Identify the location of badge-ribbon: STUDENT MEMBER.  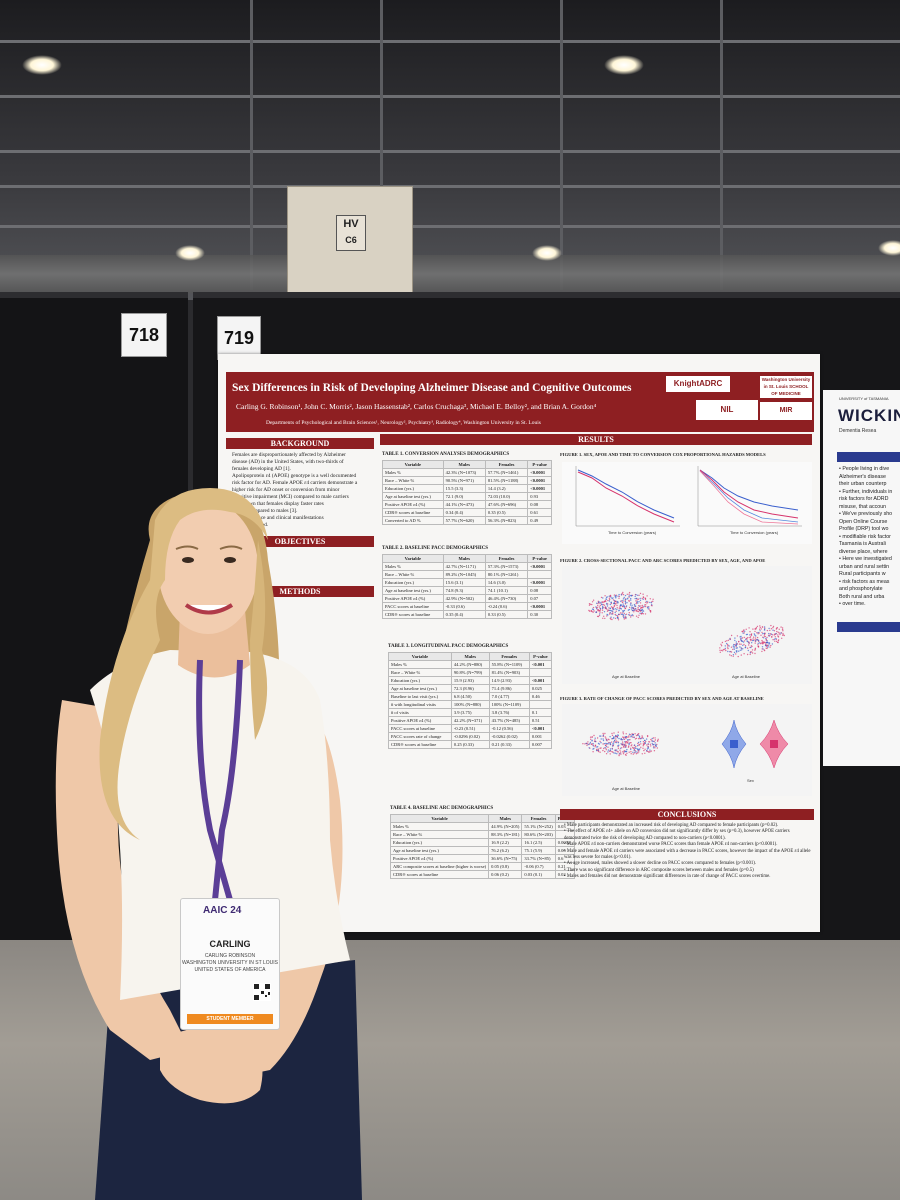
(230, 1019).